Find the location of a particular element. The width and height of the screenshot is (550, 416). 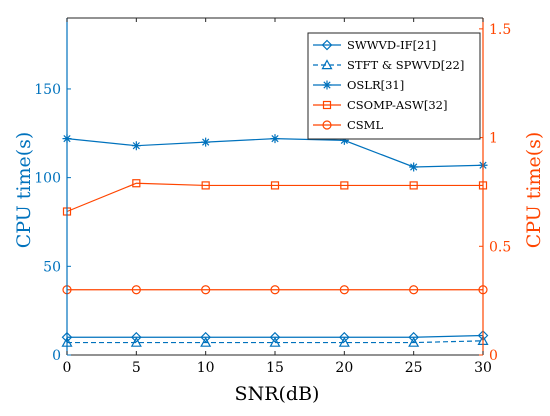

legend-label: OSLR[31] is located at coordinates (375, 85).